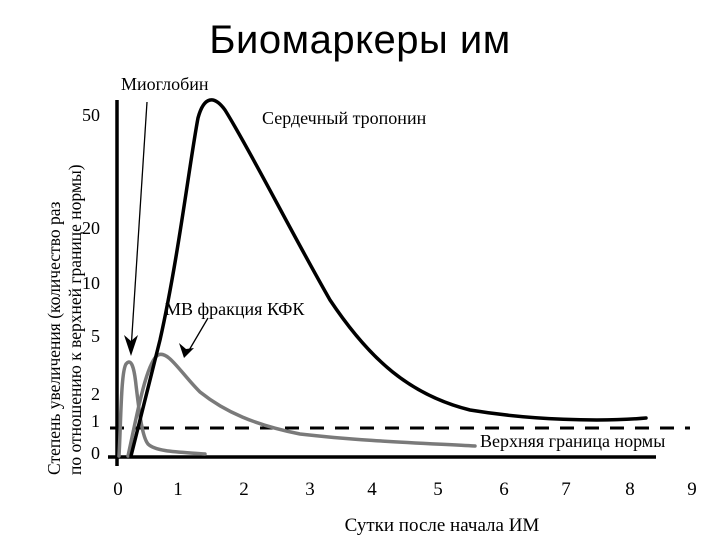 The height and width of the screenshot is (540, 720). I want to click on y-tick-20: 20, so click(91, 228).